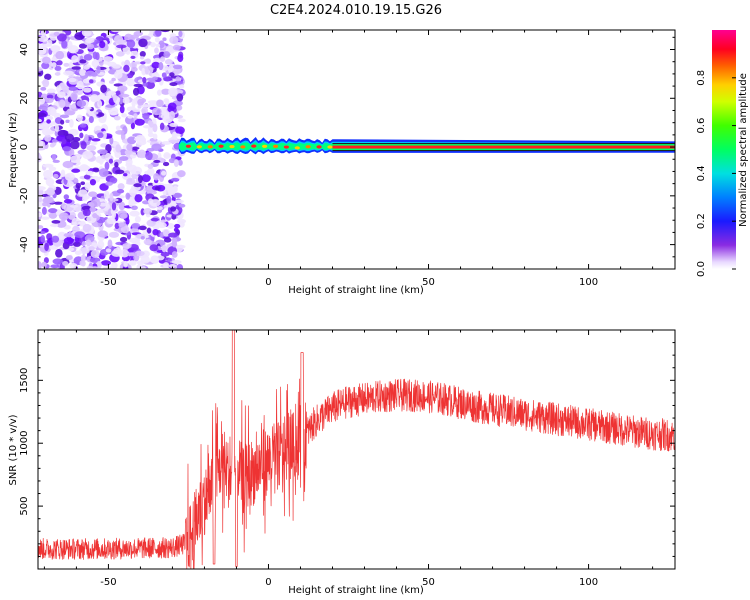 The width and height of the screenshot is (750, 600). What do you see at coordinates (268, 282) in the screenshot?
I see `spectrogram-x-tick-label: 0` at bounding box center [268, 282].